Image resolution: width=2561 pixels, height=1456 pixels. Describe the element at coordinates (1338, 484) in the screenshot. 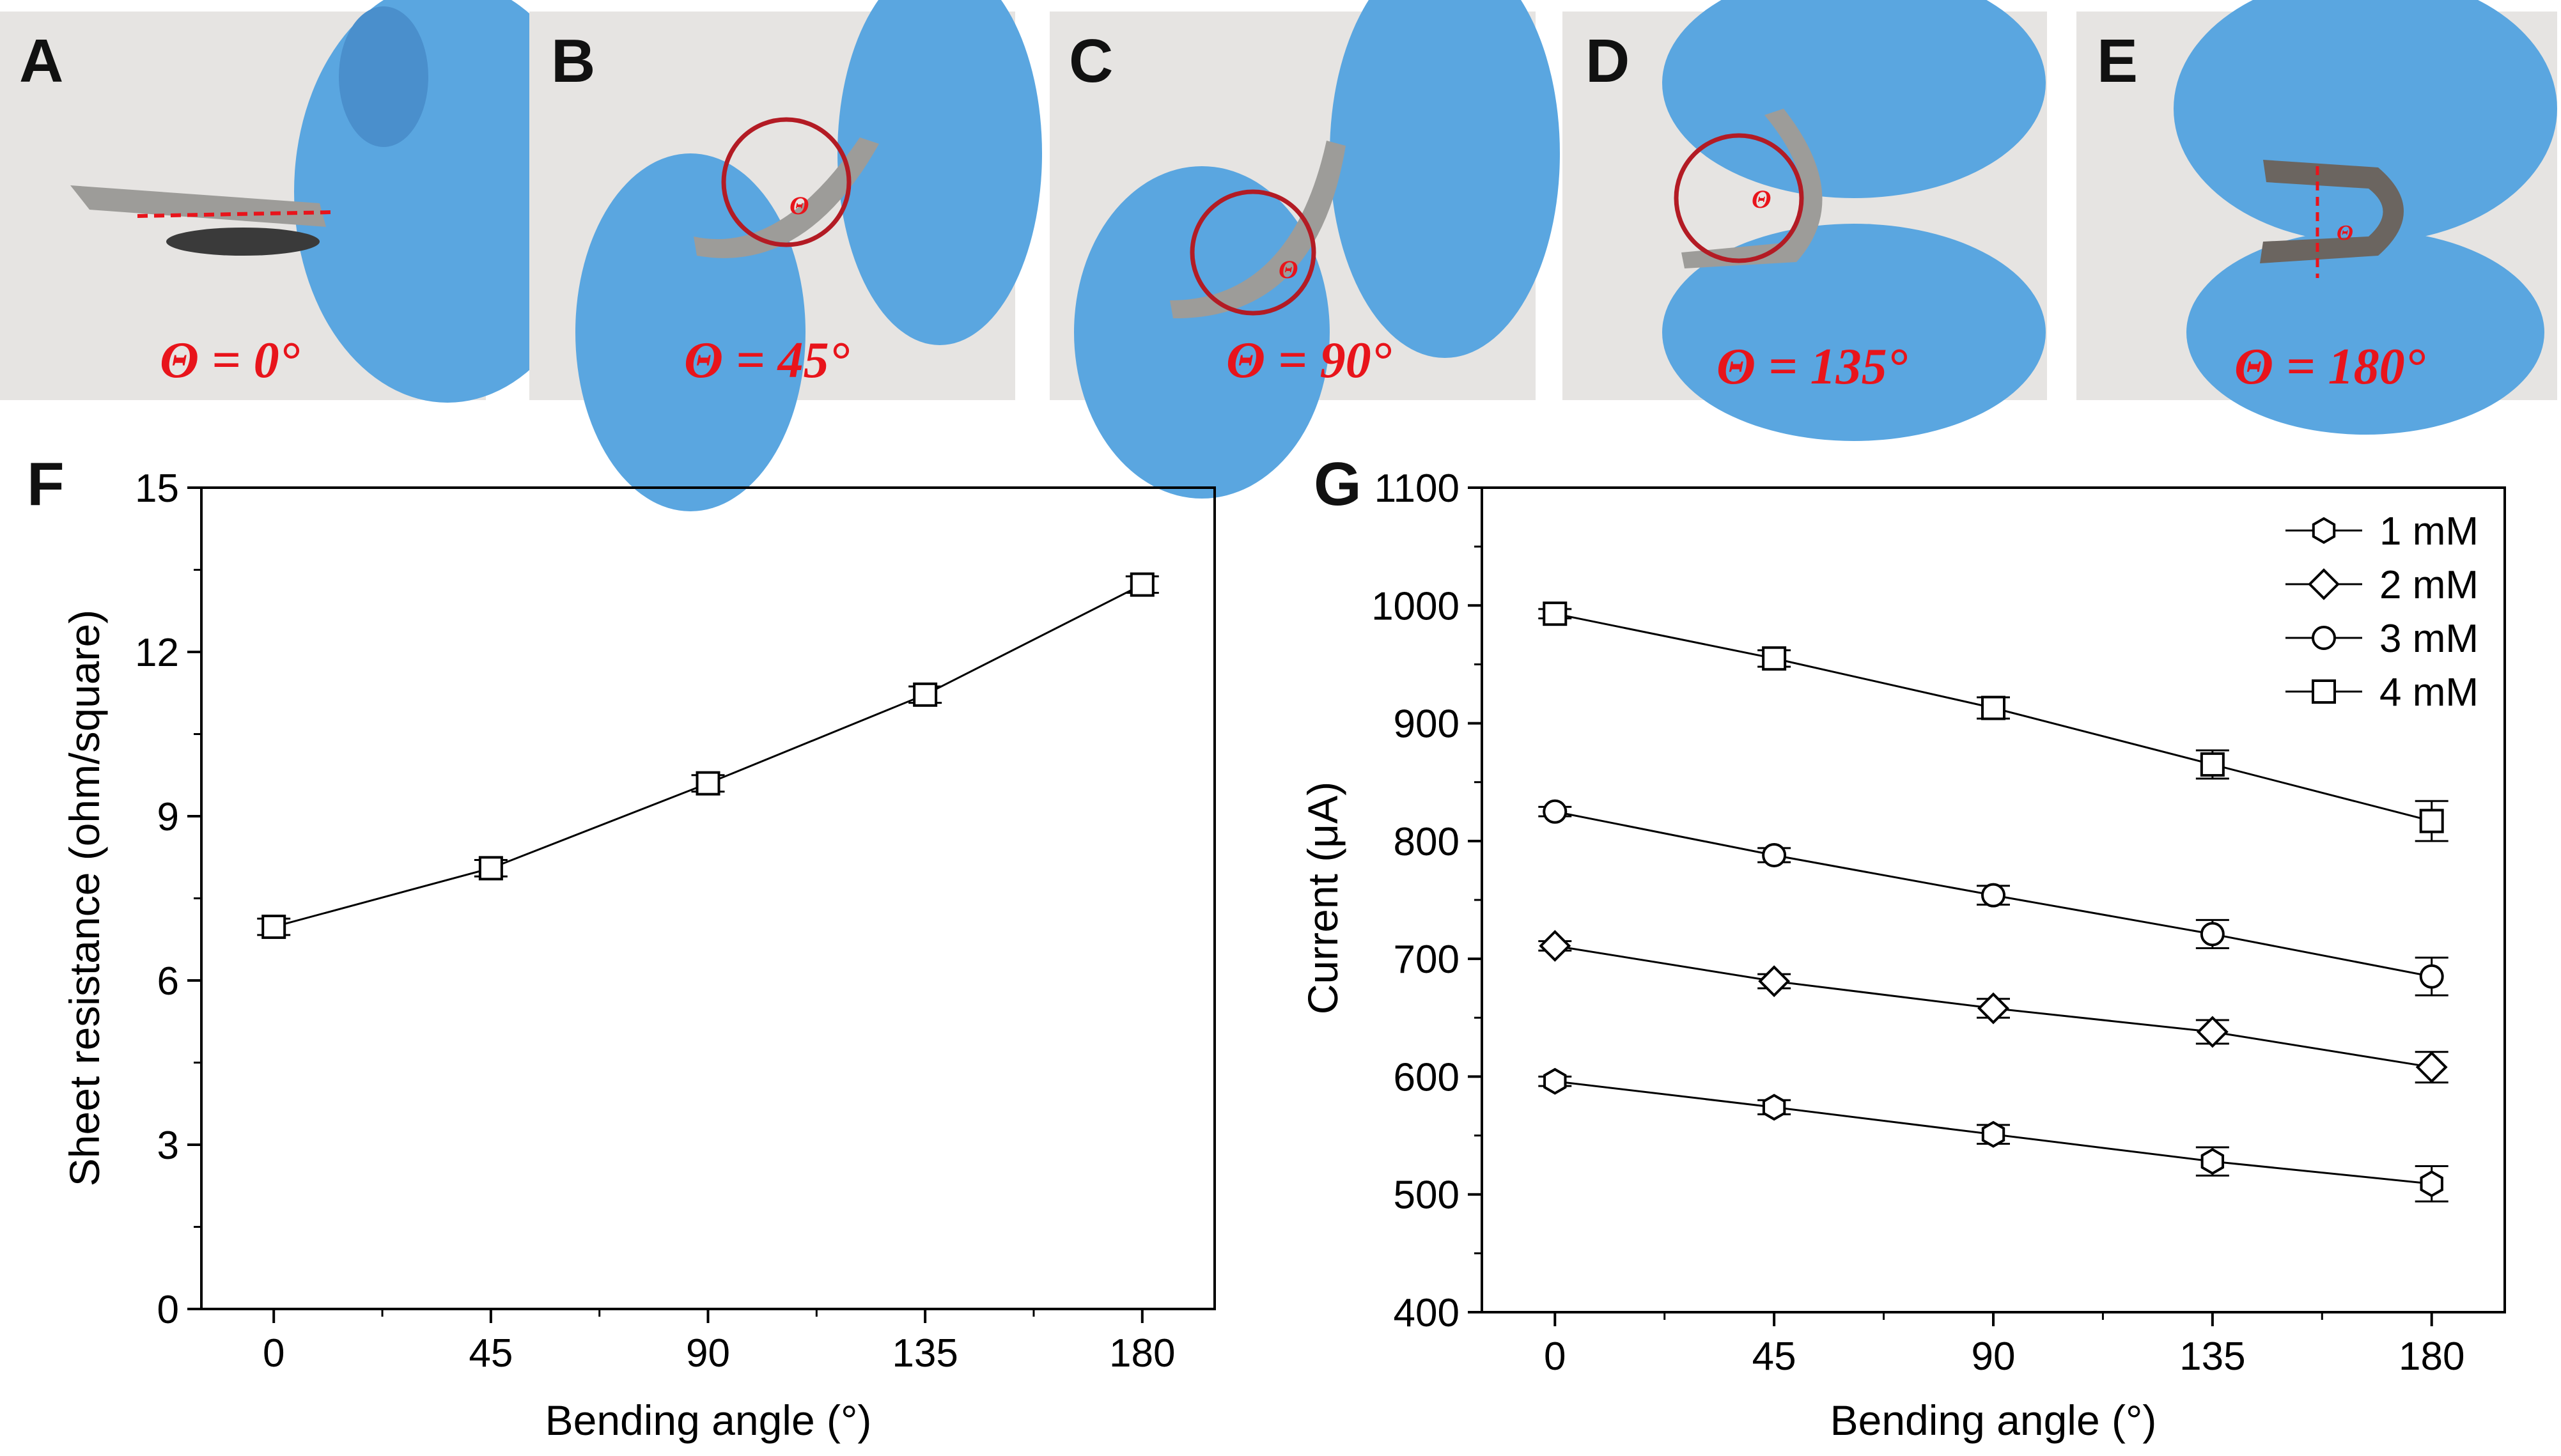

I see `panel-letter: G` at that location.